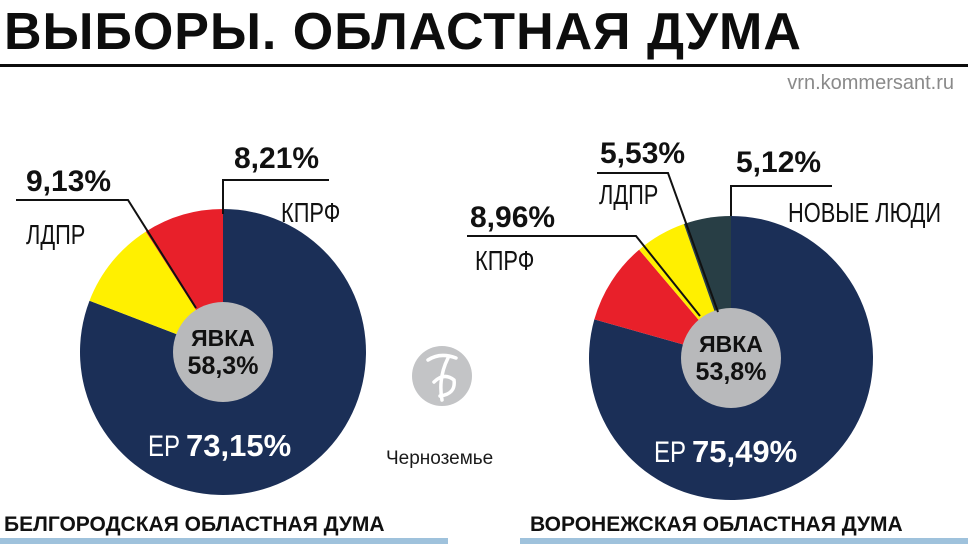  Describe the element at coordinates (238, 445) in the screenshot. I see `data-label-ep-0: 73,15%` at that location.